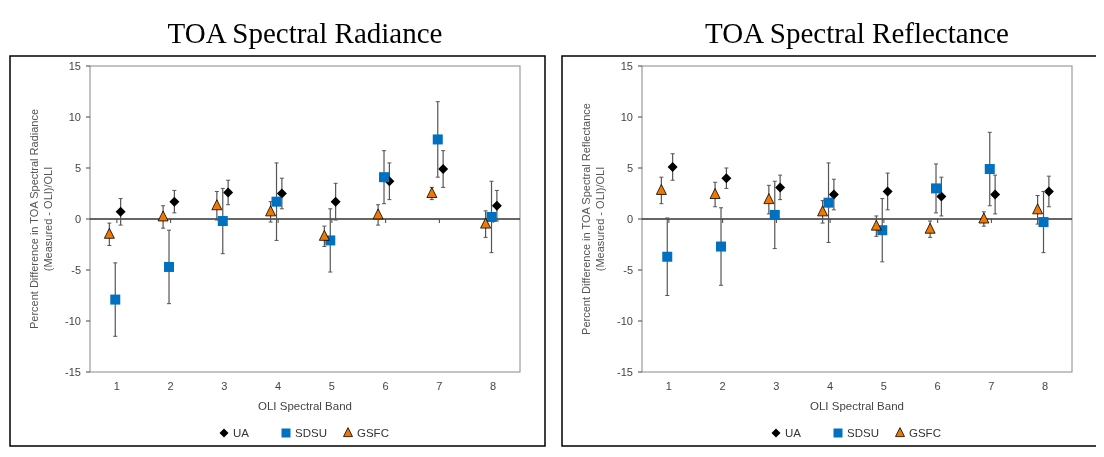 This screenshot has width=1104, height=457. Describe the element at coordinates (857, 33) in the screenshot. I see `chart-title: TOA Spectral Reflectance` at that location.